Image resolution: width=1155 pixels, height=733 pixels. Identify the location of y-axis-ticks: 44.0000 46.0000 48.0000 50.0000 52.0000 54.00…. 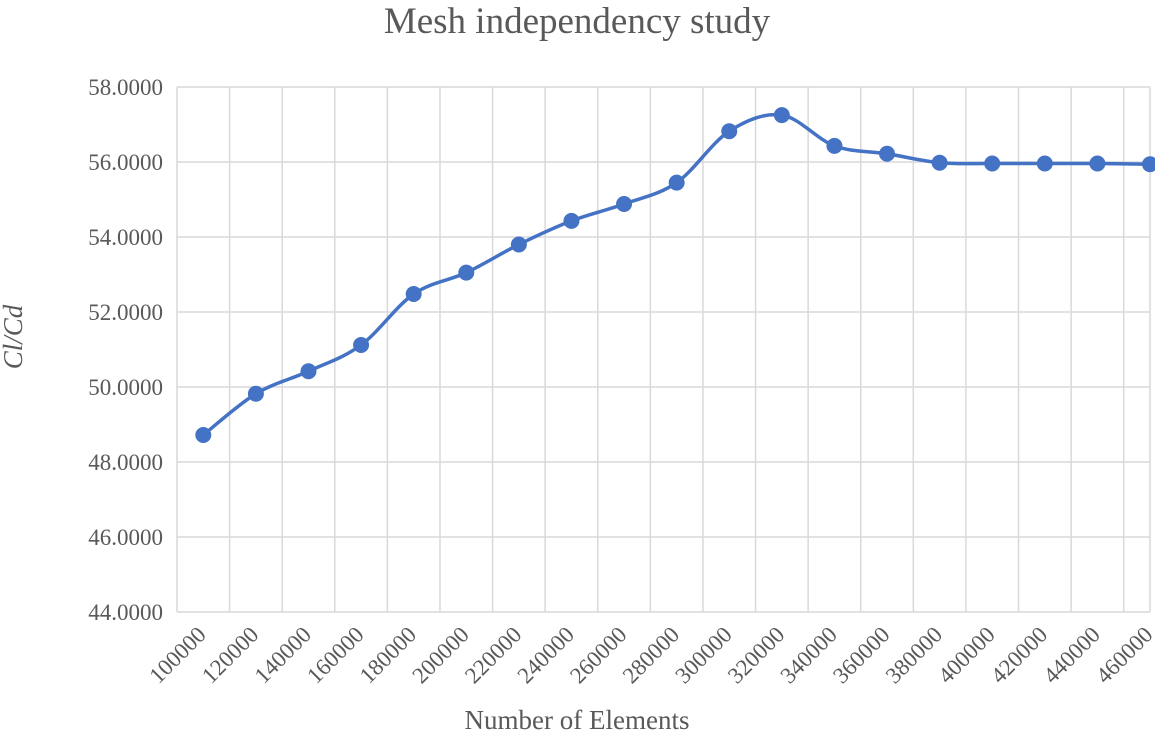
(125, 350).